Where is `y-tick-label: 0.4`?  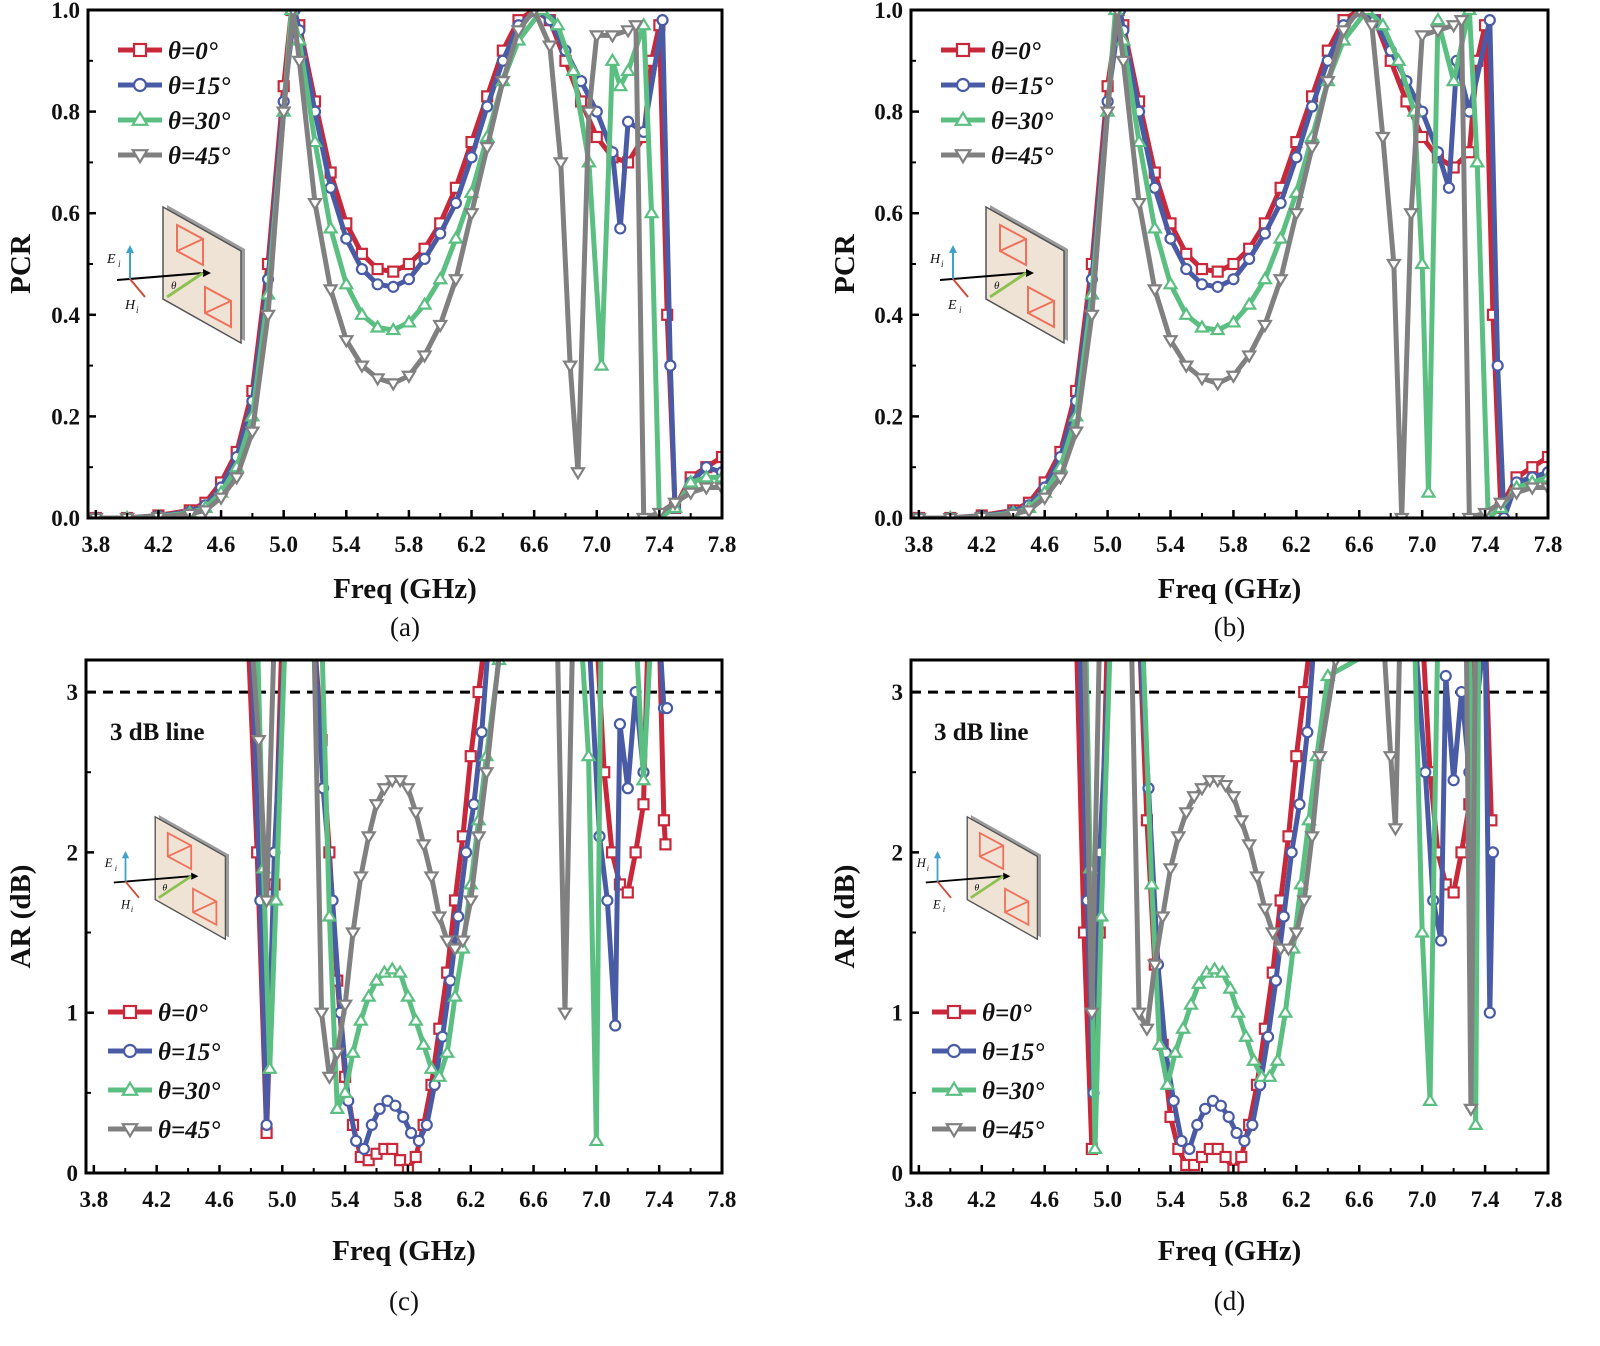
y-tick-label: 0.4 is located at coordinates (888, 315).